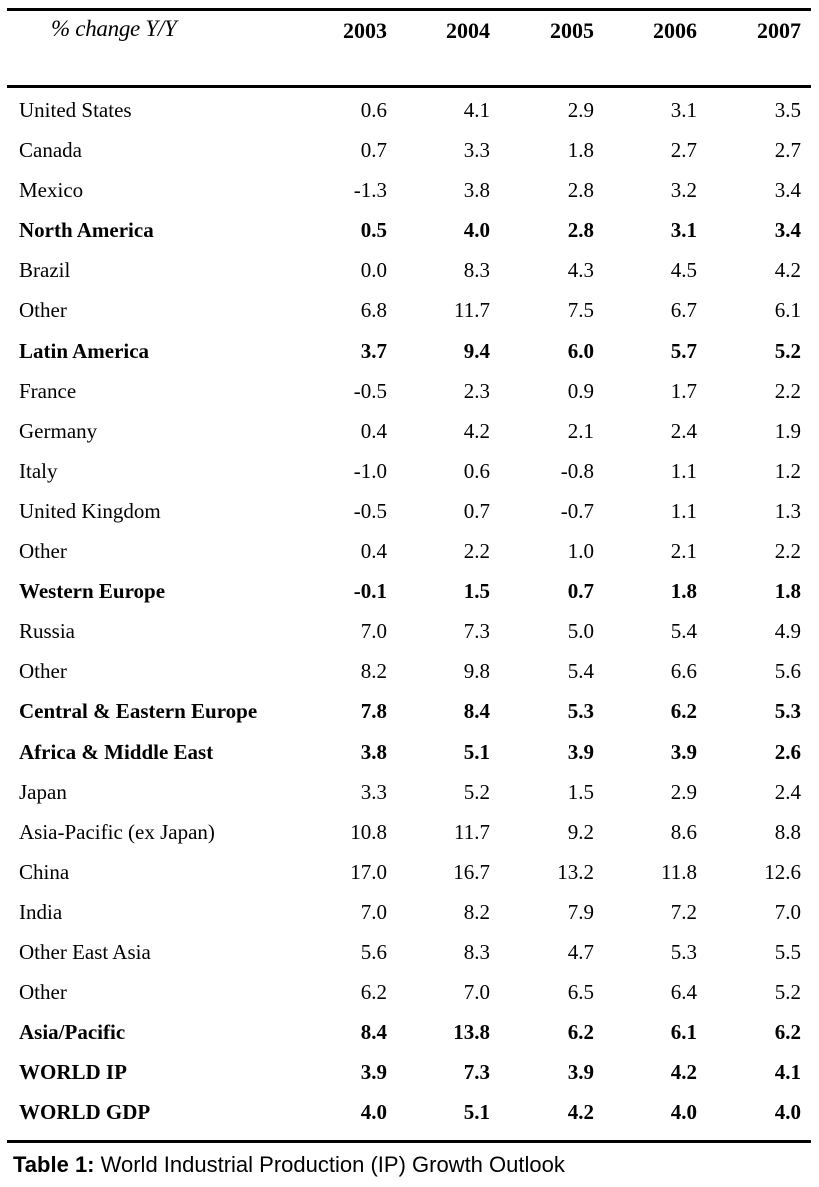 The height and width of the screenshot is (1187, 819). What do you see at coordinates (72, 1032) in the screenshot?
I see `row-label: Asia/Pacific` at bounding box center [72, 1032].